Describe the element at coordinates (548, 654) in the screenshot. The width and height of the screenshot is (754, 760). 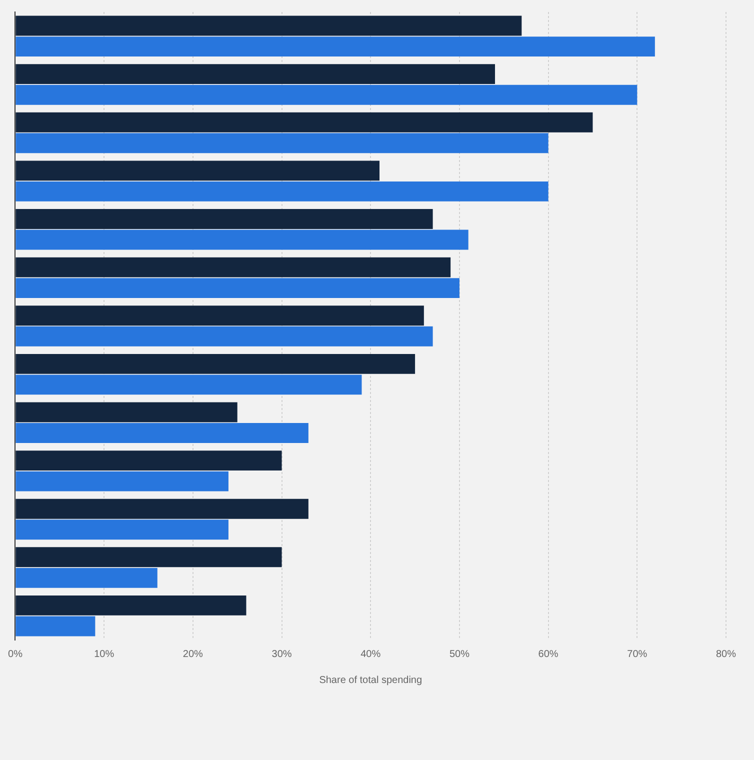
I see `x-tick-label: 60%` at that location.